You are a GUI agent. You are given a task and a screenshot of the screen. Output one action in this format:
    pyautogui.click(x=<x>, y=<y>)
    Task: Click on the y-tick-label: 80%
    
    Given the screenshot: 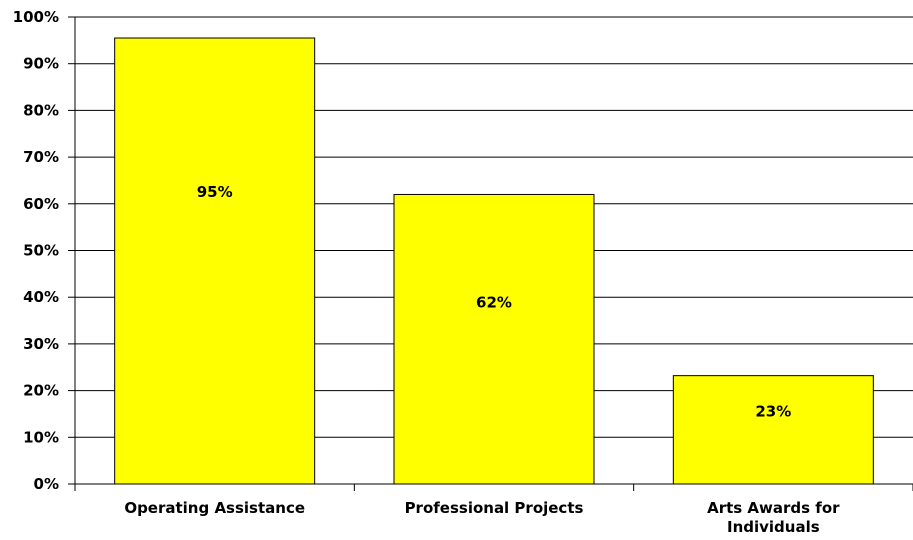 What is the action you would take?
    pyautogui.click(x=41, y=110)
    